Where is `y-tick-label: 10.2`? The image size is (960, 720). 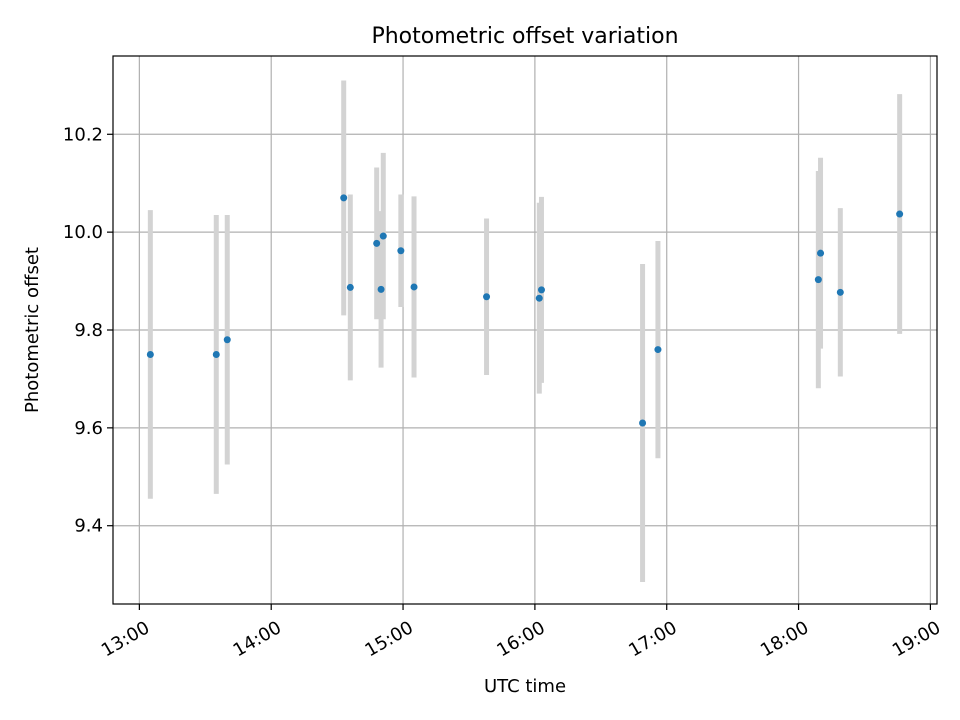
y-tick-label: 10.2 is located at coordinates (83, 134).